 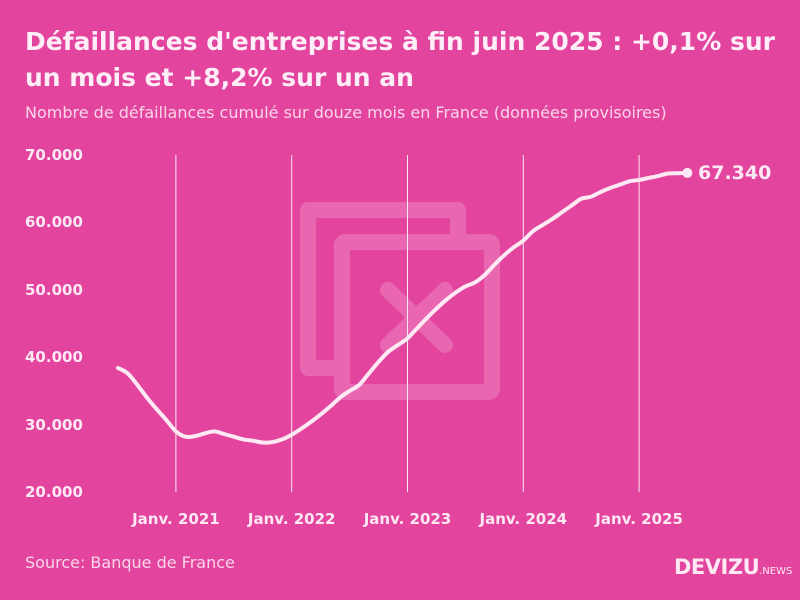 What do you see at coordinates (54, 155) in the screenshot?
I see `y-tick-label: 70.000` at bounding box center [54, 155].